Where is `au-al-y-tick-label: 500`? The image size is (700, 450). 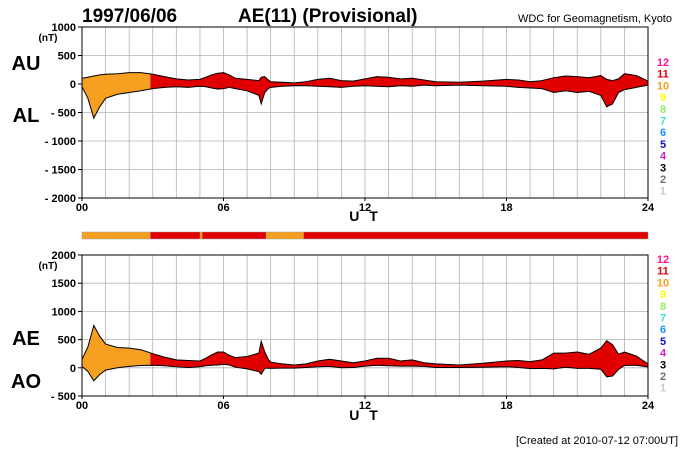
au-al-y-tick-label: 500 is located at coordinates (67, 57).